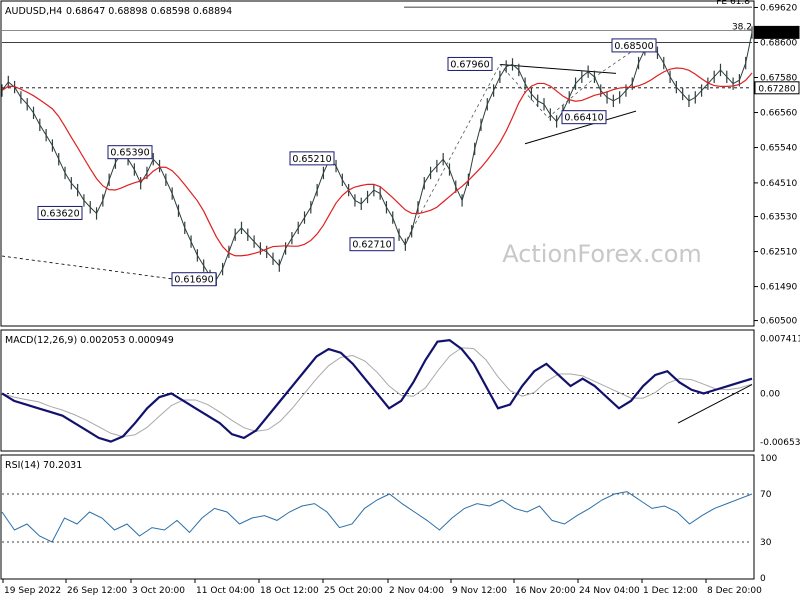 The height and width of the screenshot is (604, 800). I want to click on triangle-lower-line, so click(580, 127).